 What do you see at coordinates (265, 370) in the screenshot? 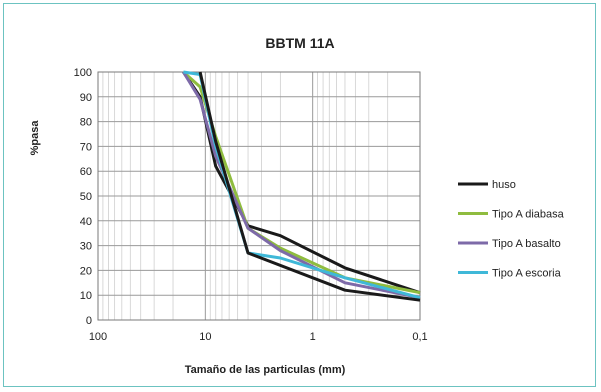
I see `x-axis-label: Tamaño de las particulas (mm)` at bounding box center [265, 370].